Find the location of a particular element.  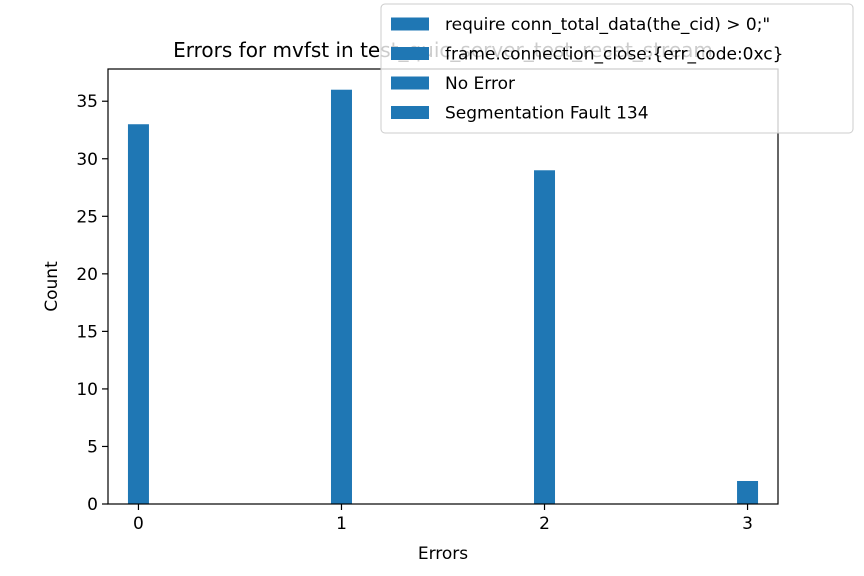

legend-label: frame.connection_close:{err_code:0xc} is located at coordinates (614, 55).